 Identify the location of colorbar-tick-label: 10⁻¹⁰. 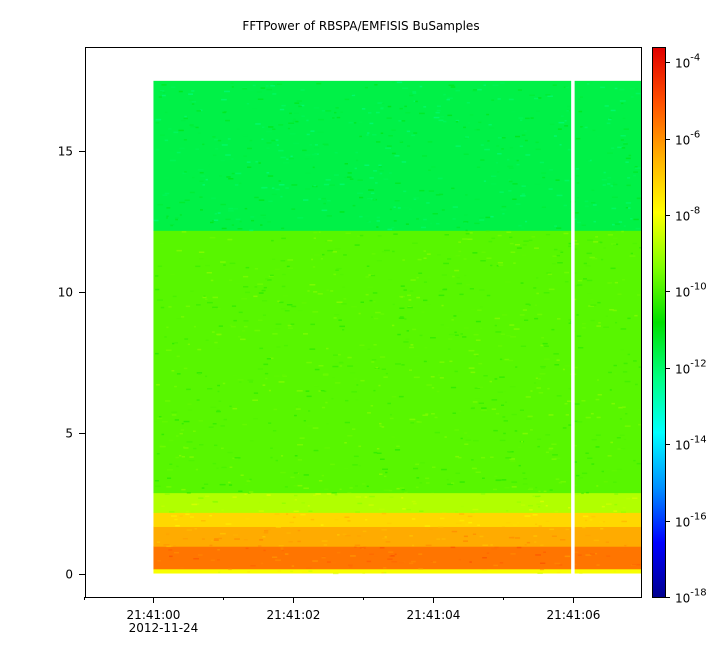
(691, 291).